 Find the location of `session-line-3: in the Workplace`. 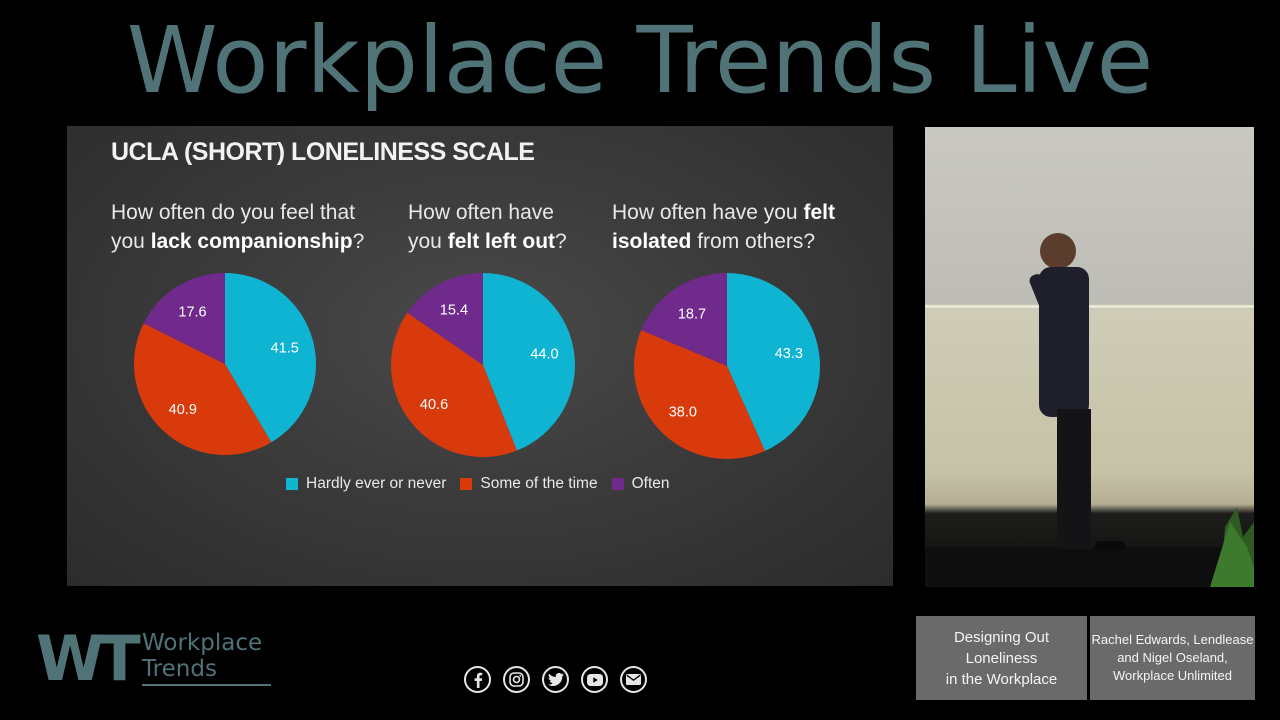

session-line-3: in the Workplace is located at coordinates (1001, 679).